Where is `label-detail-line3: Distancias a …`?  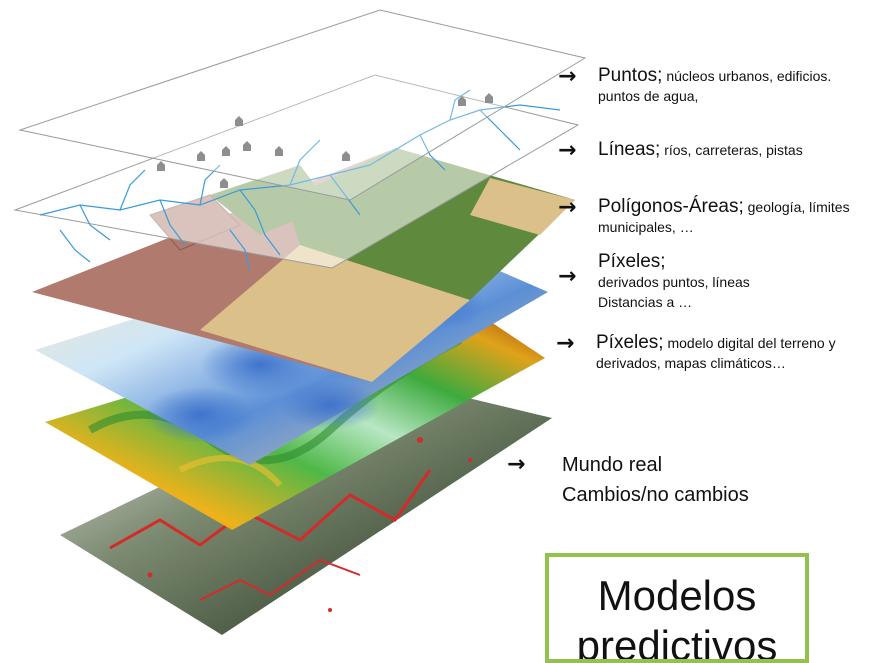
label-detail-line3: Distancias a … is located at coordinates (645, 302).